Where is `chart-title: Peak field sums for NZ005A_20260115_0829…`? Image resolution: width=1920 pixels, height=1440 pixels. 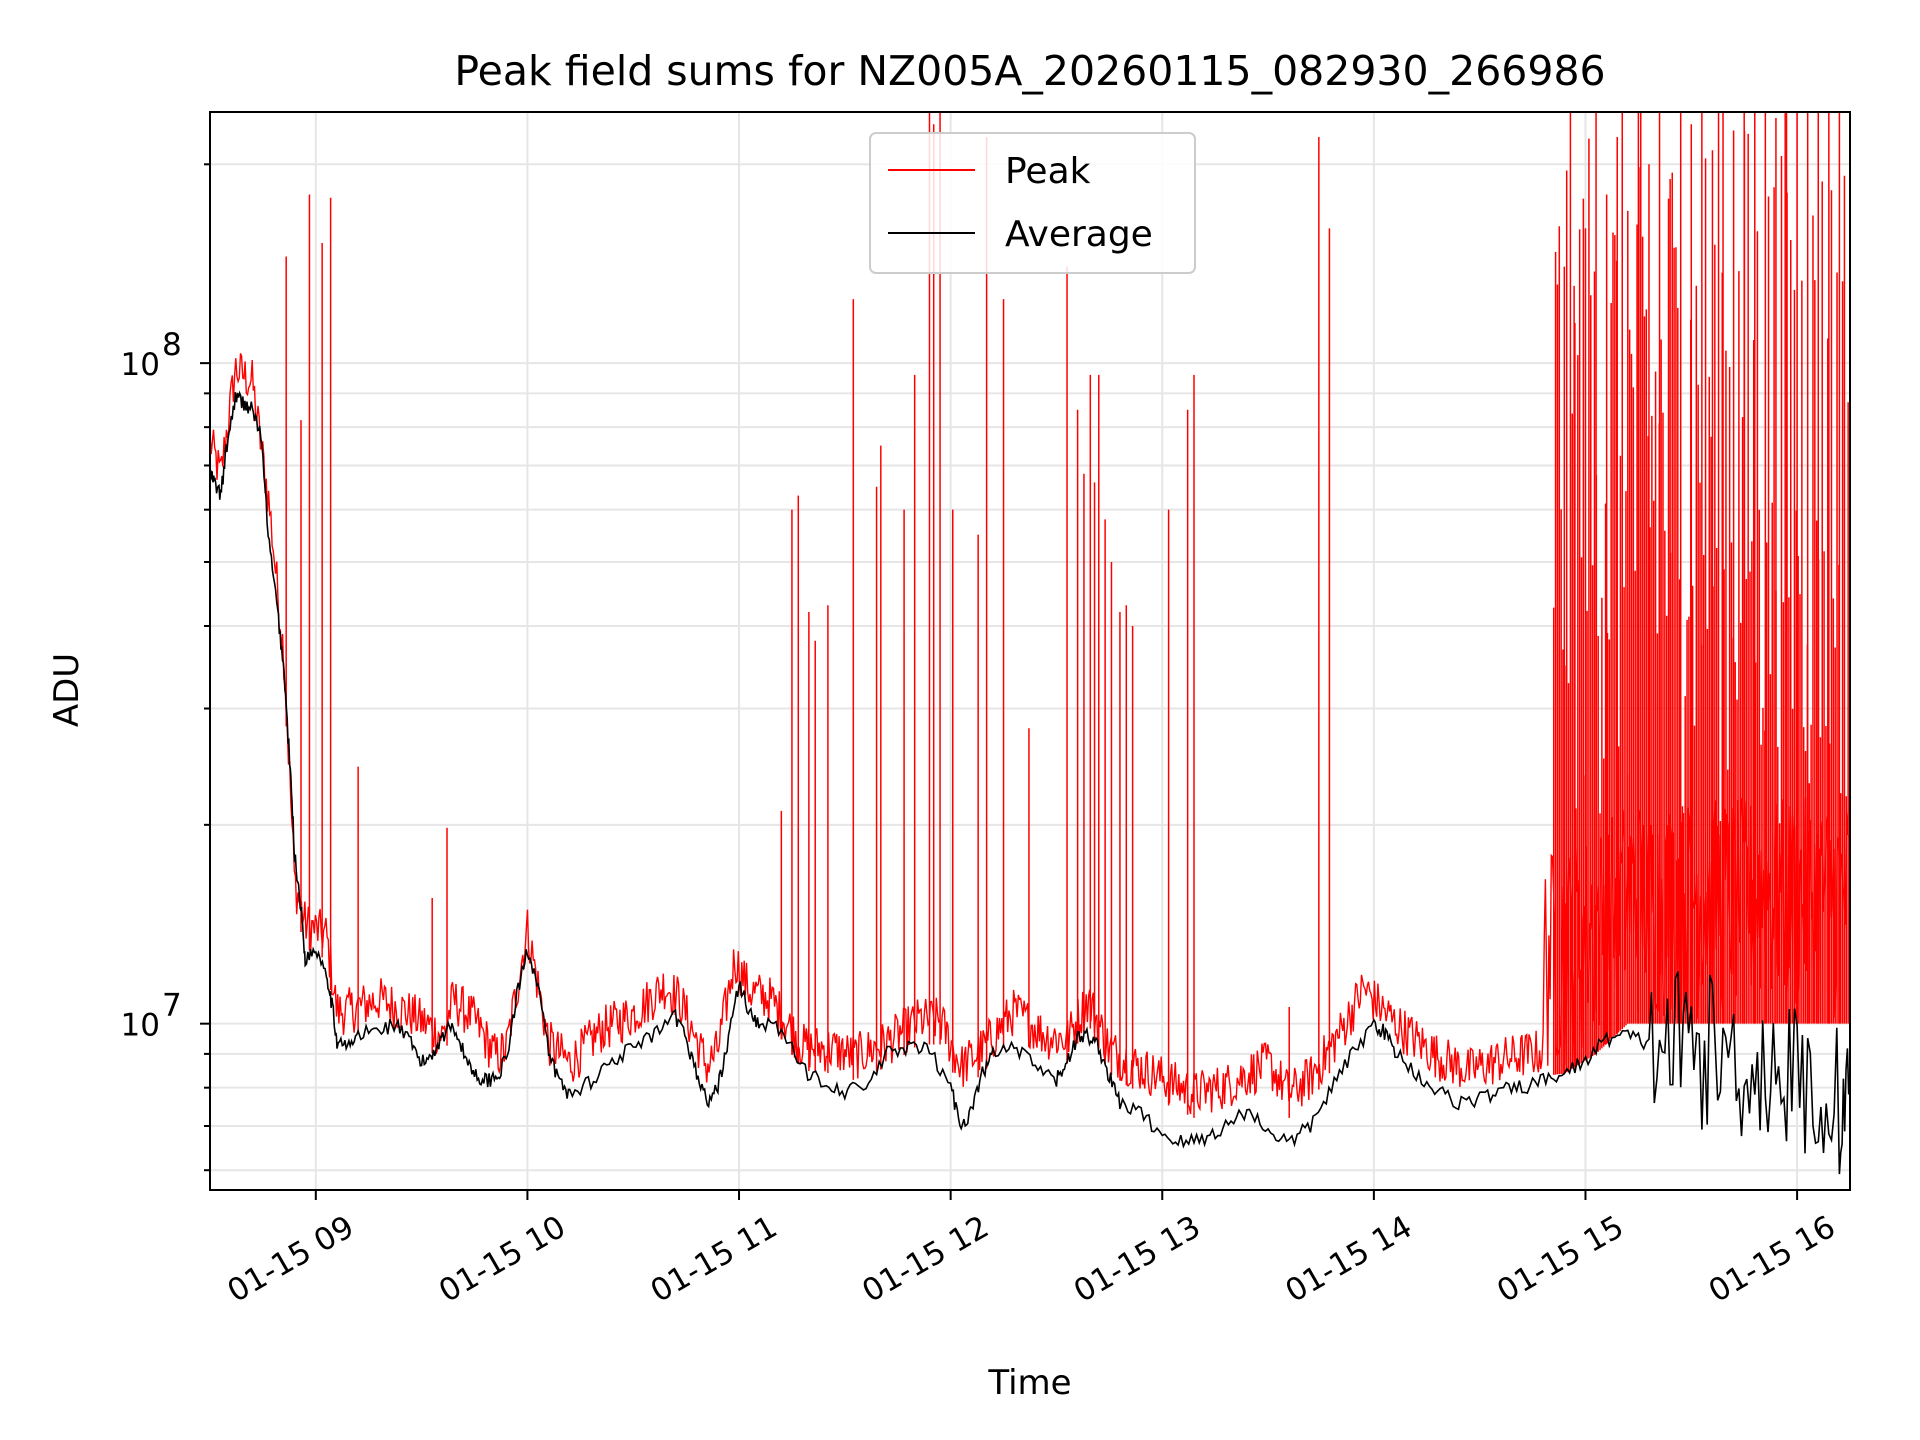 chart-title: Peak field sums for NZ005A_20260115_0829… is located at coordinates (1029, 71).